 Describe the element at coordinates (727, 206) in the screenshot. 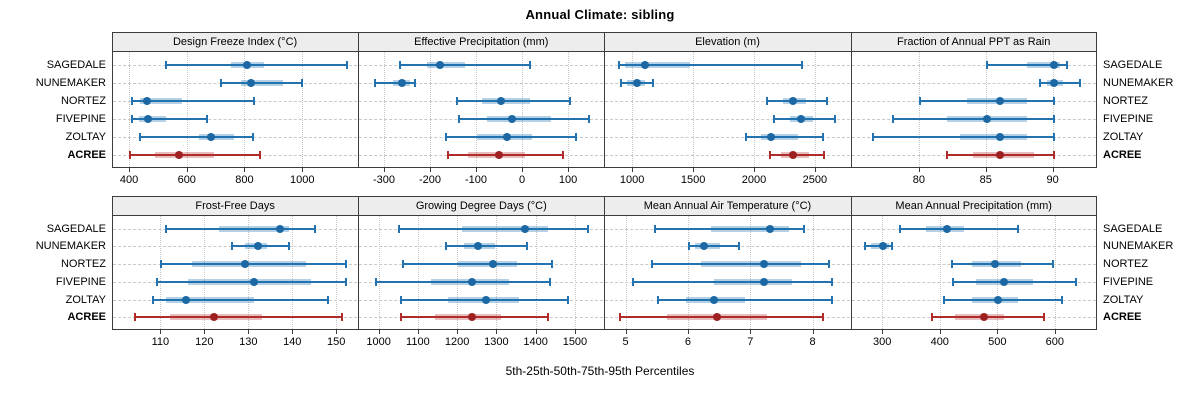

I see `panel-strip-label: Mean Annual Air Temperature (°C)` at that location.